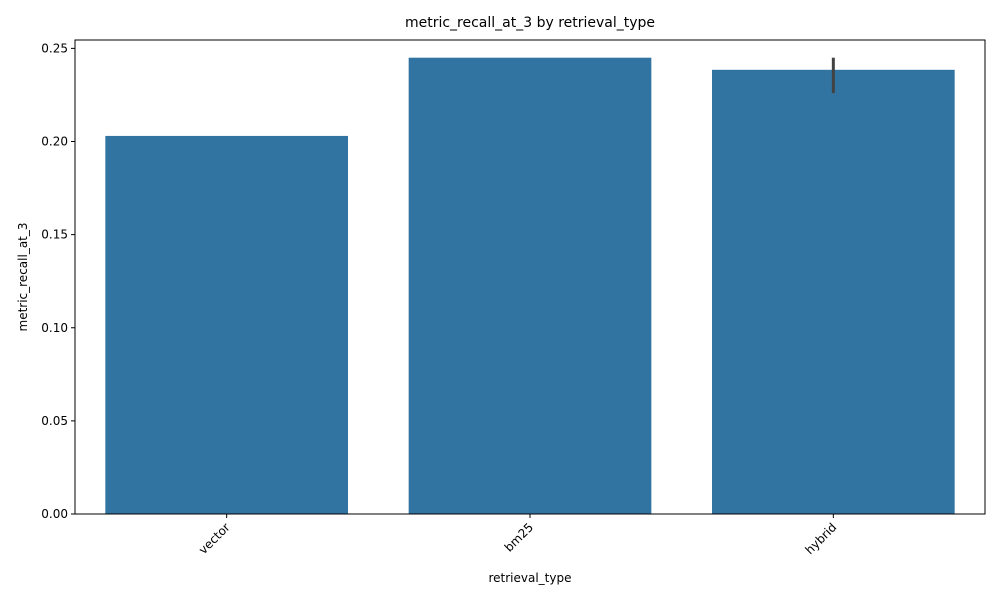 The image size is (1000, 604). Describe the element at coordinates (54, 48) in the screenshot. I see `y-tick-label: 0.25` at that location.